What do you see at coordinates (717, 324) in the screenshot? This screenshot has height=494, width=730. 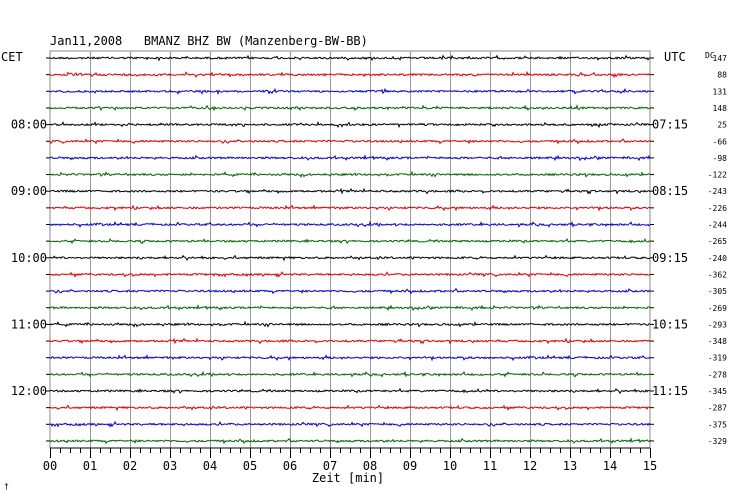 I see `trace-offset-label: -293` at bounding box center [717, 324].